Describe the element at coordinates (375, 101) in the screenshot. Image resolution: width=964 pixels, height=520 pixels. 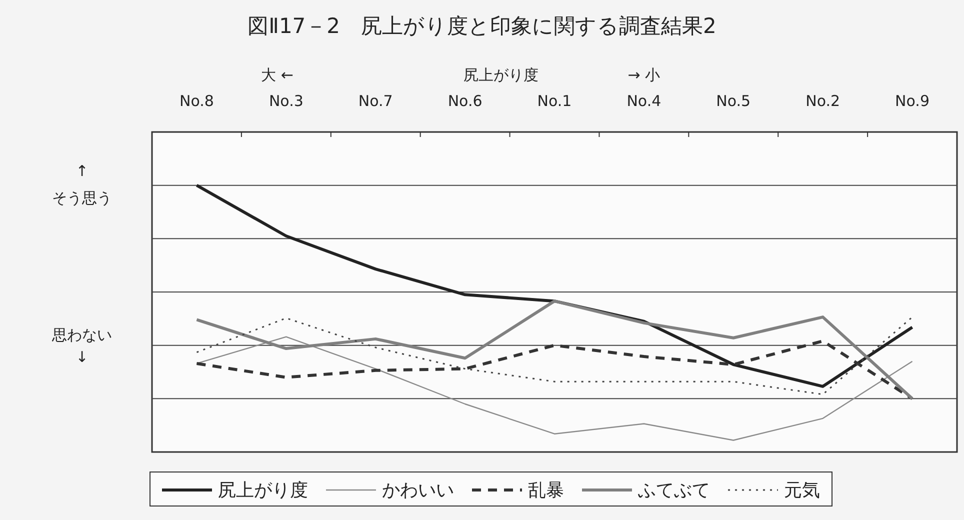
I see `x-tick-label: No.7` at that location.